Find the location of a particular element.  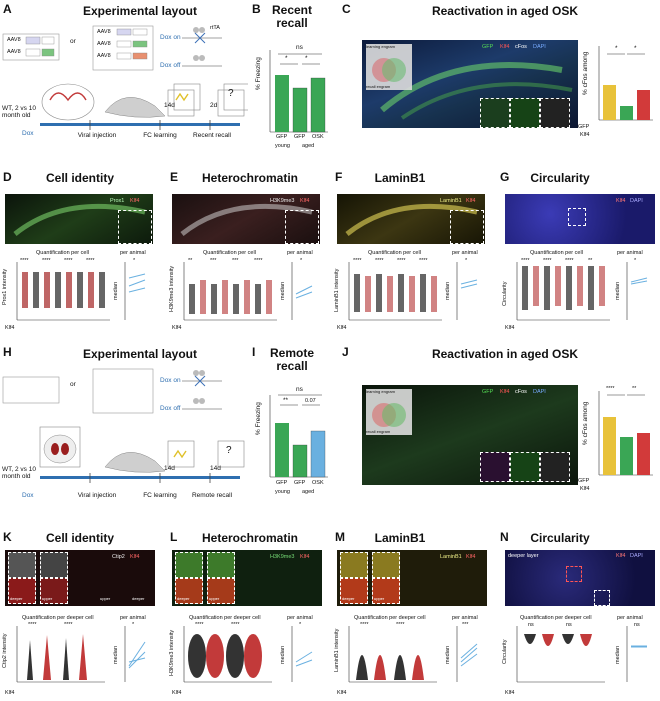

panel-d-star-2: **** is located at coordinates (46, 261).